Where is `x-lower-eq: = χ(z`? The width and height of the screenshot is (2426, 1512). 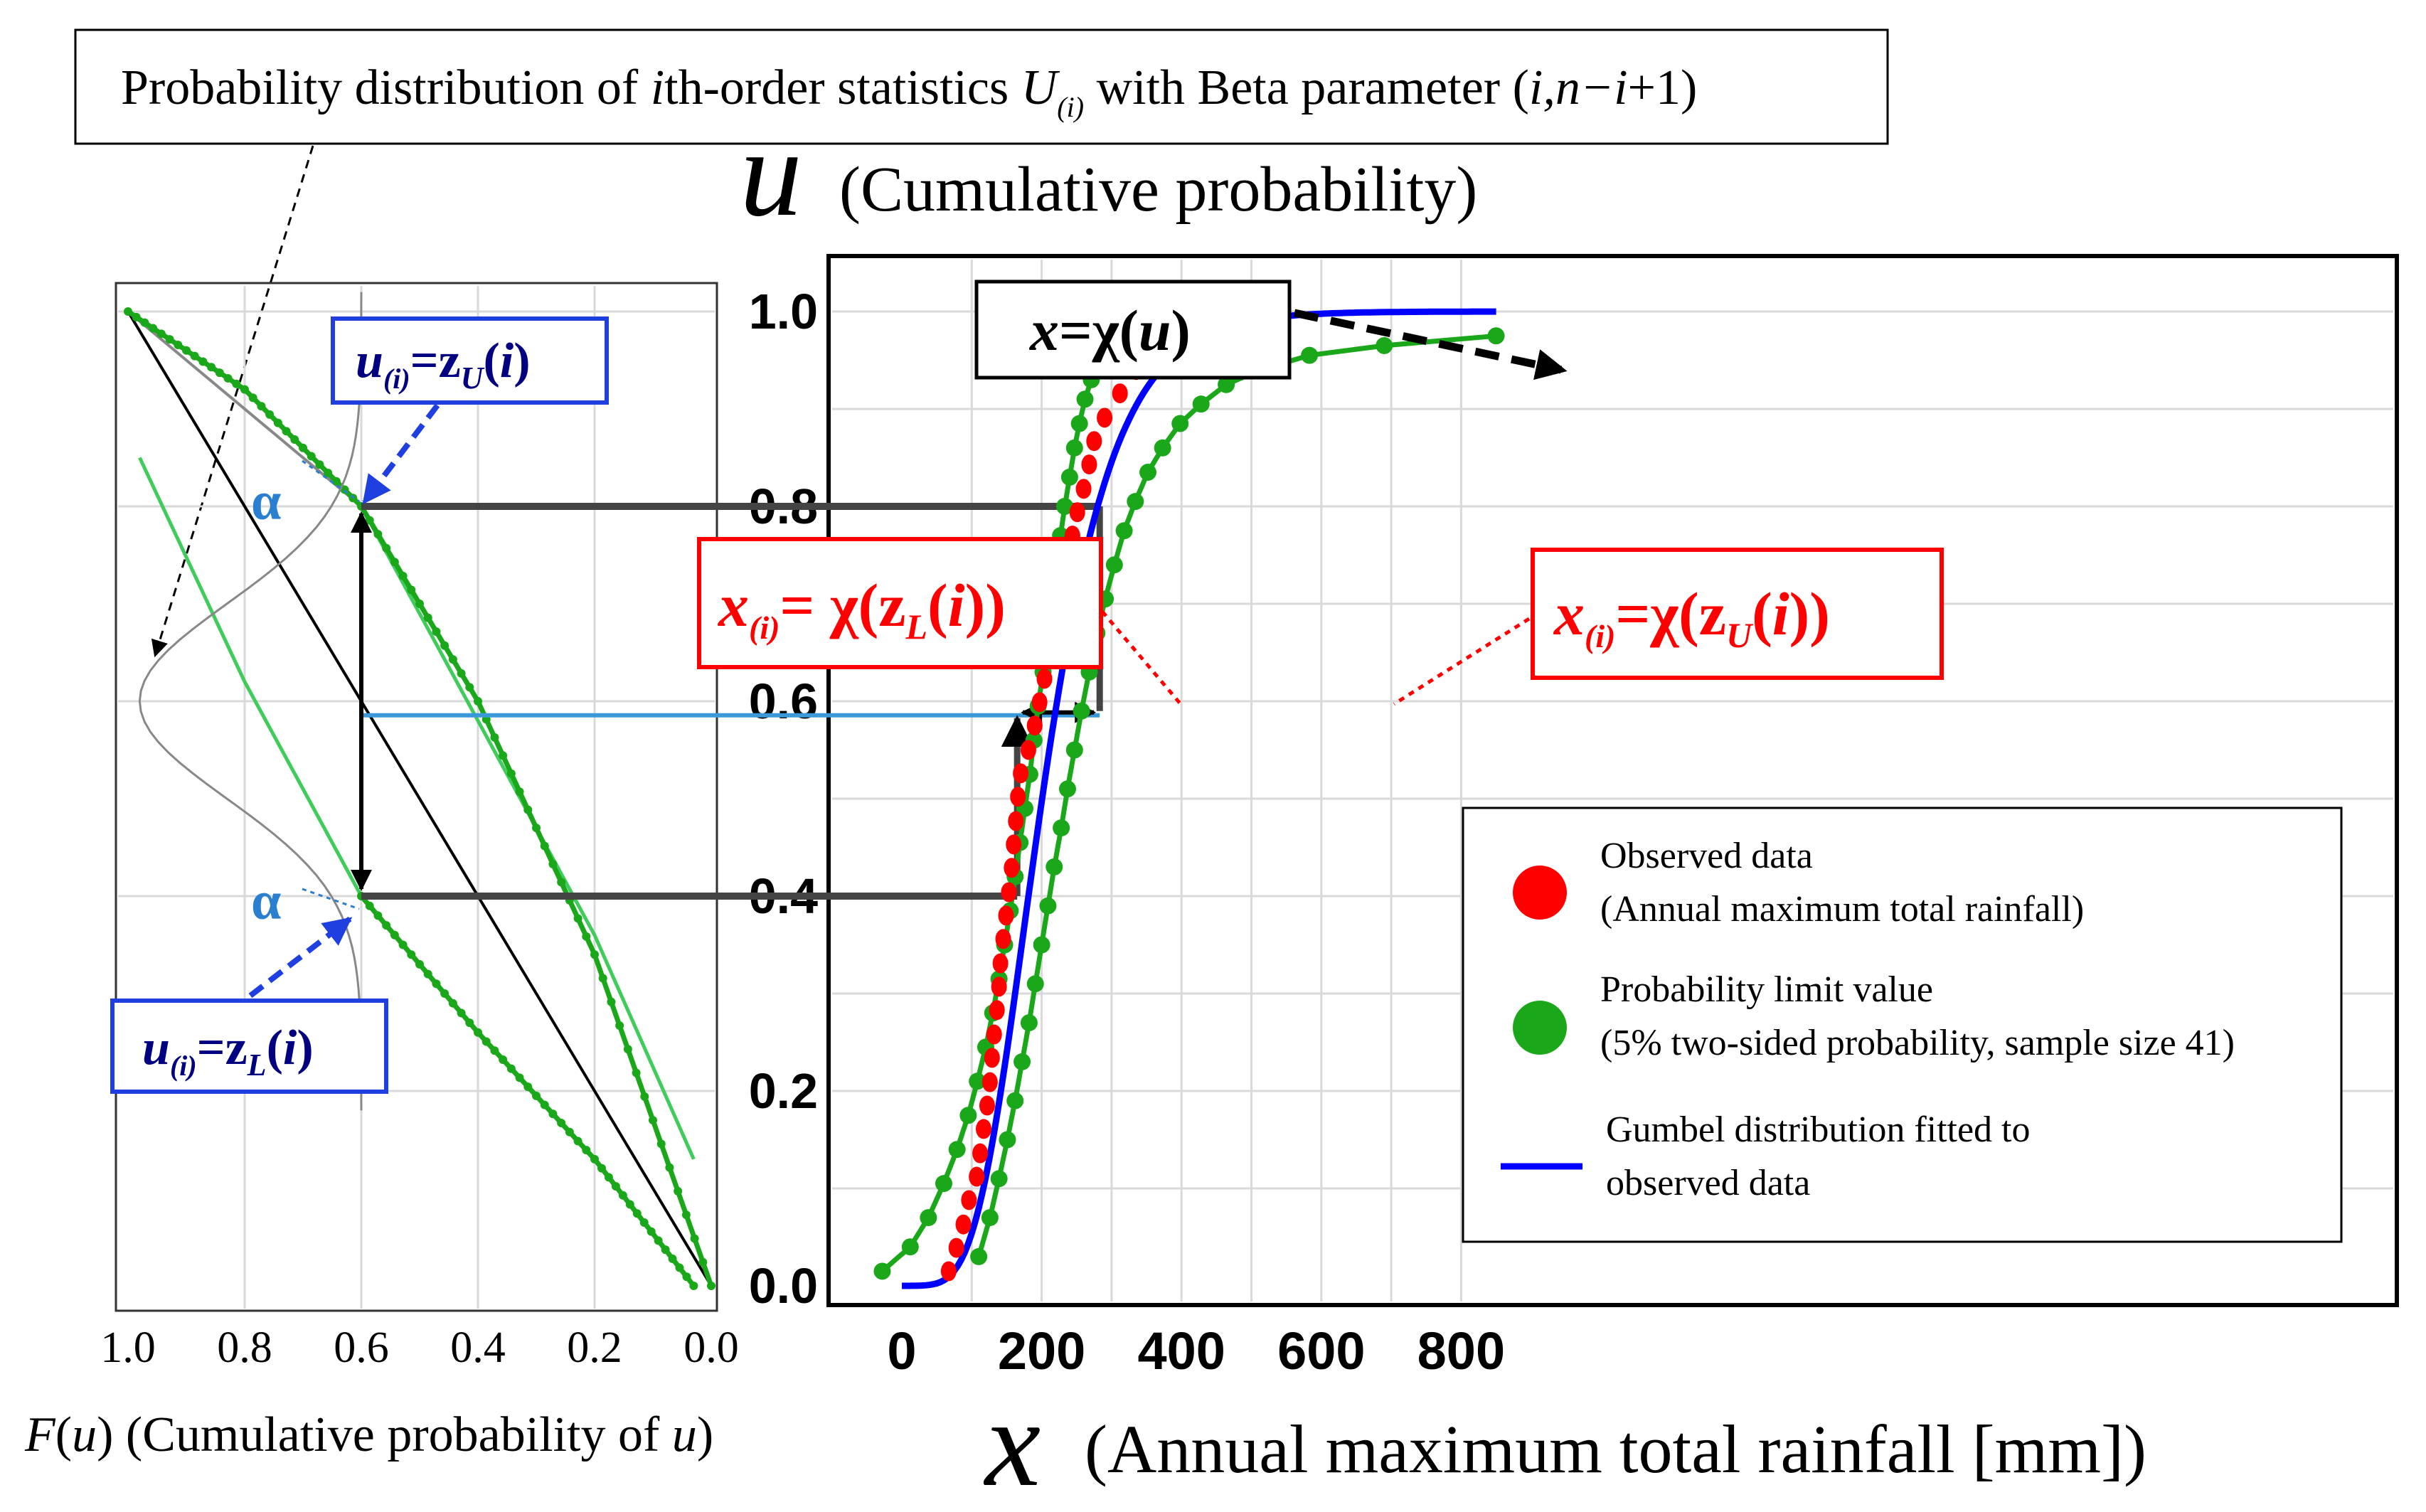 x-lower-eq: = χ(z is located at coordinates (842, 605).